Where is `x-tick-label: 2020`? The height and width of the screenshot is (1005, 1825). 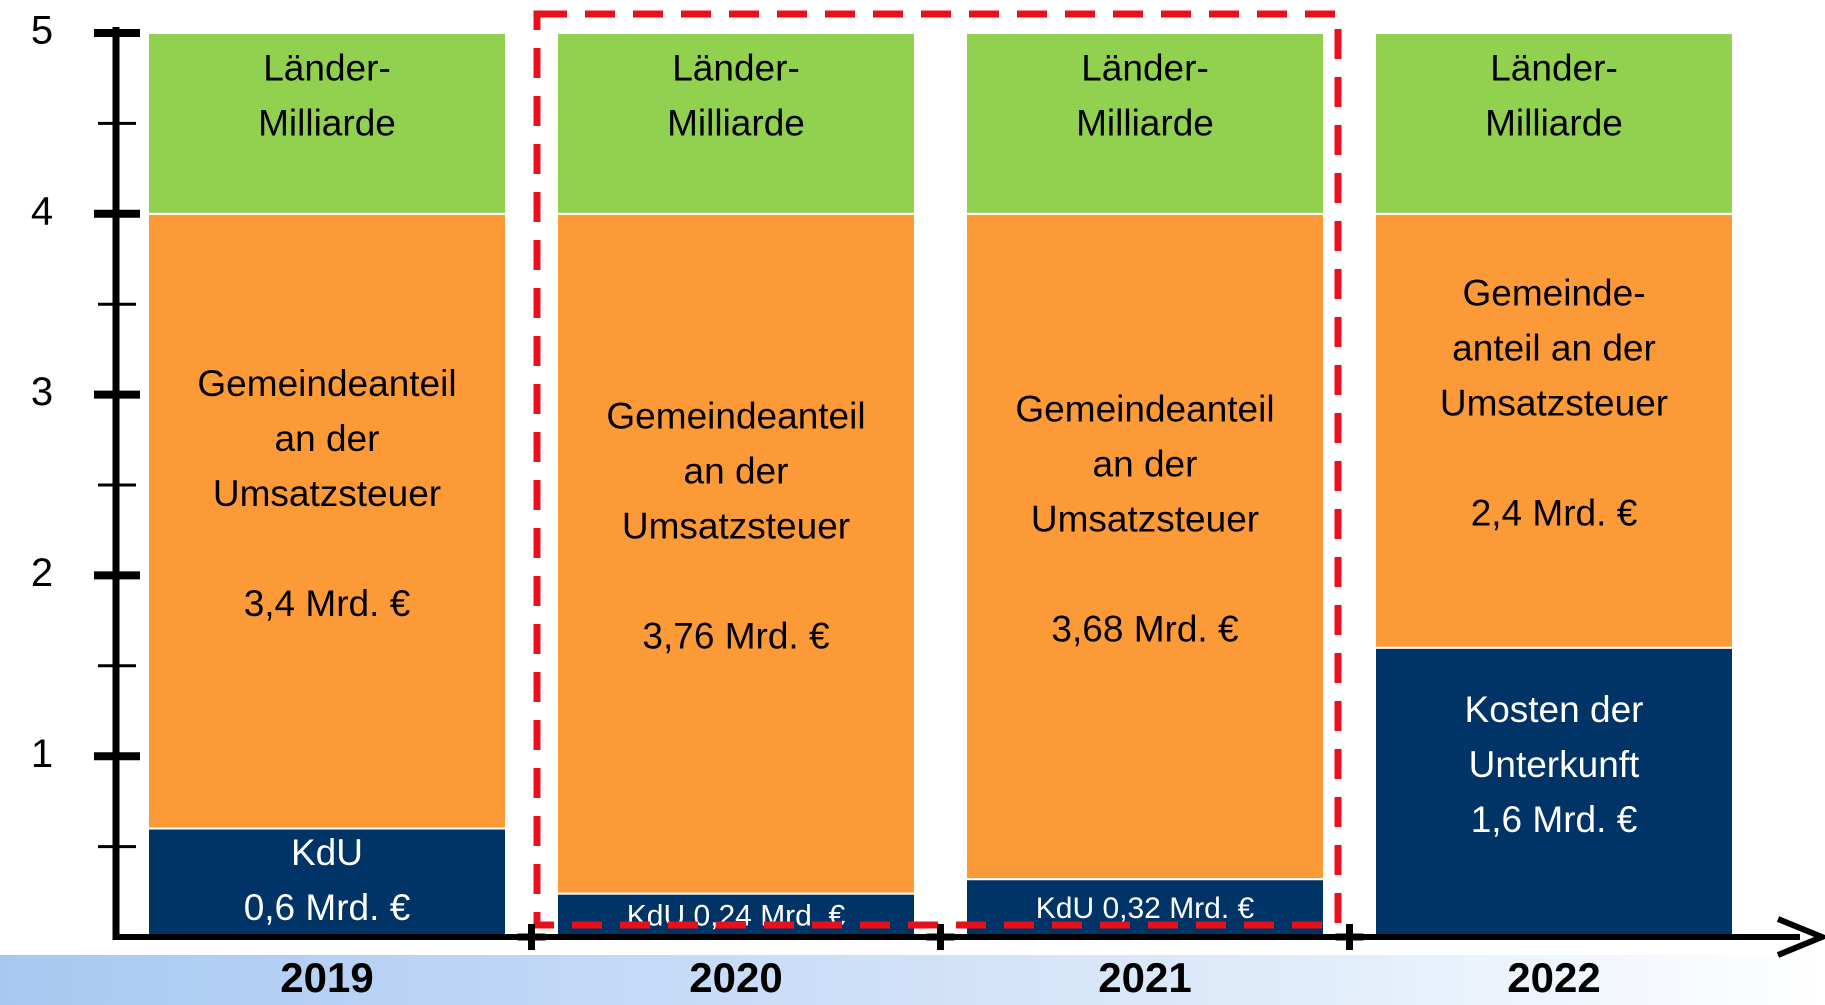
x-tick-label: 2020 is located at coordinates (735, 977).